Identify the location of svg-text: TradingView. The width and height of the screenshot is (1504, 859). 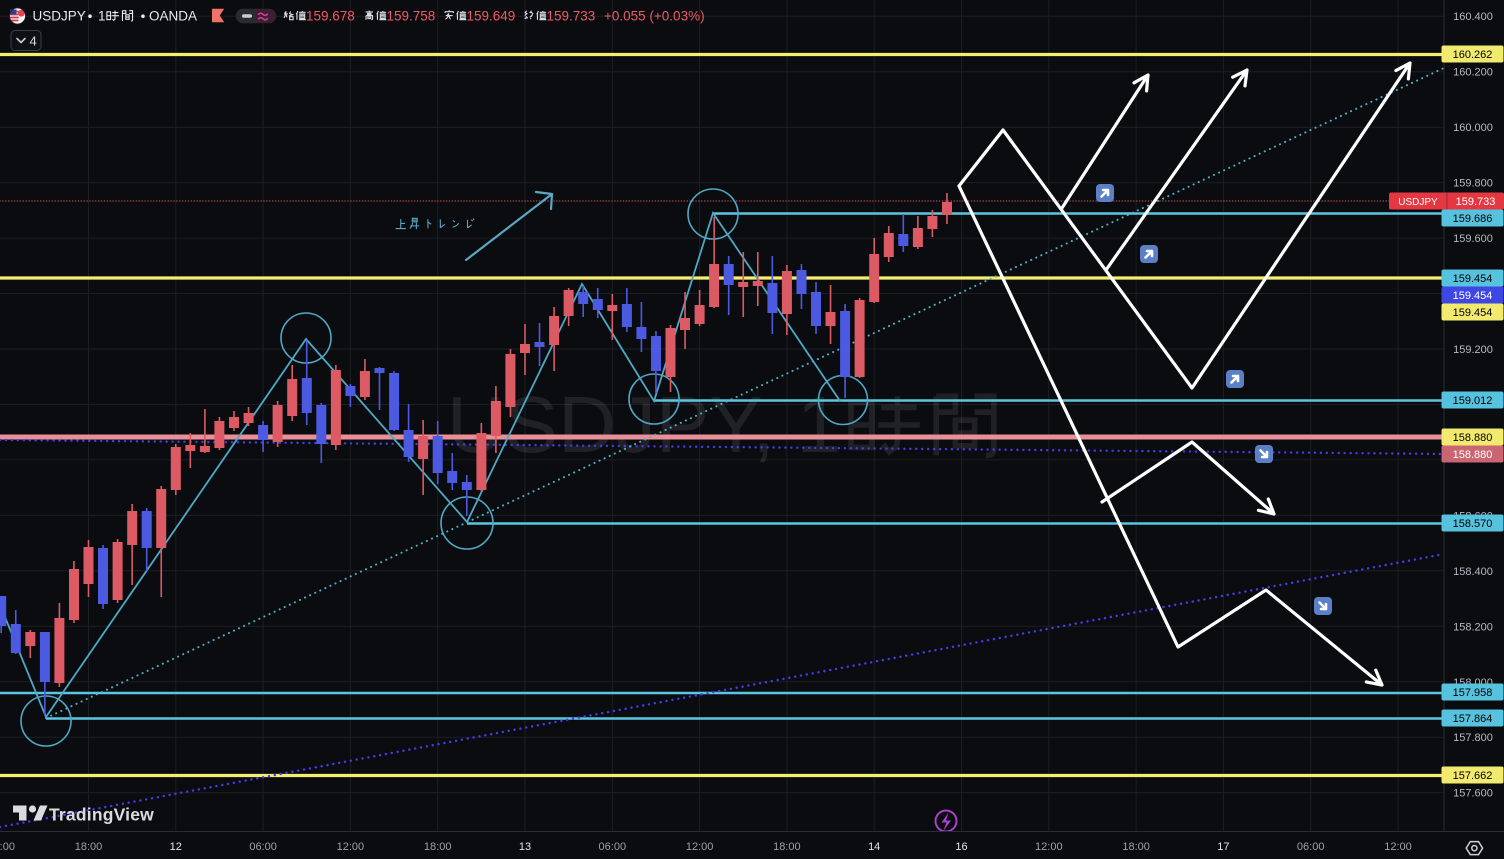
(101, 815).